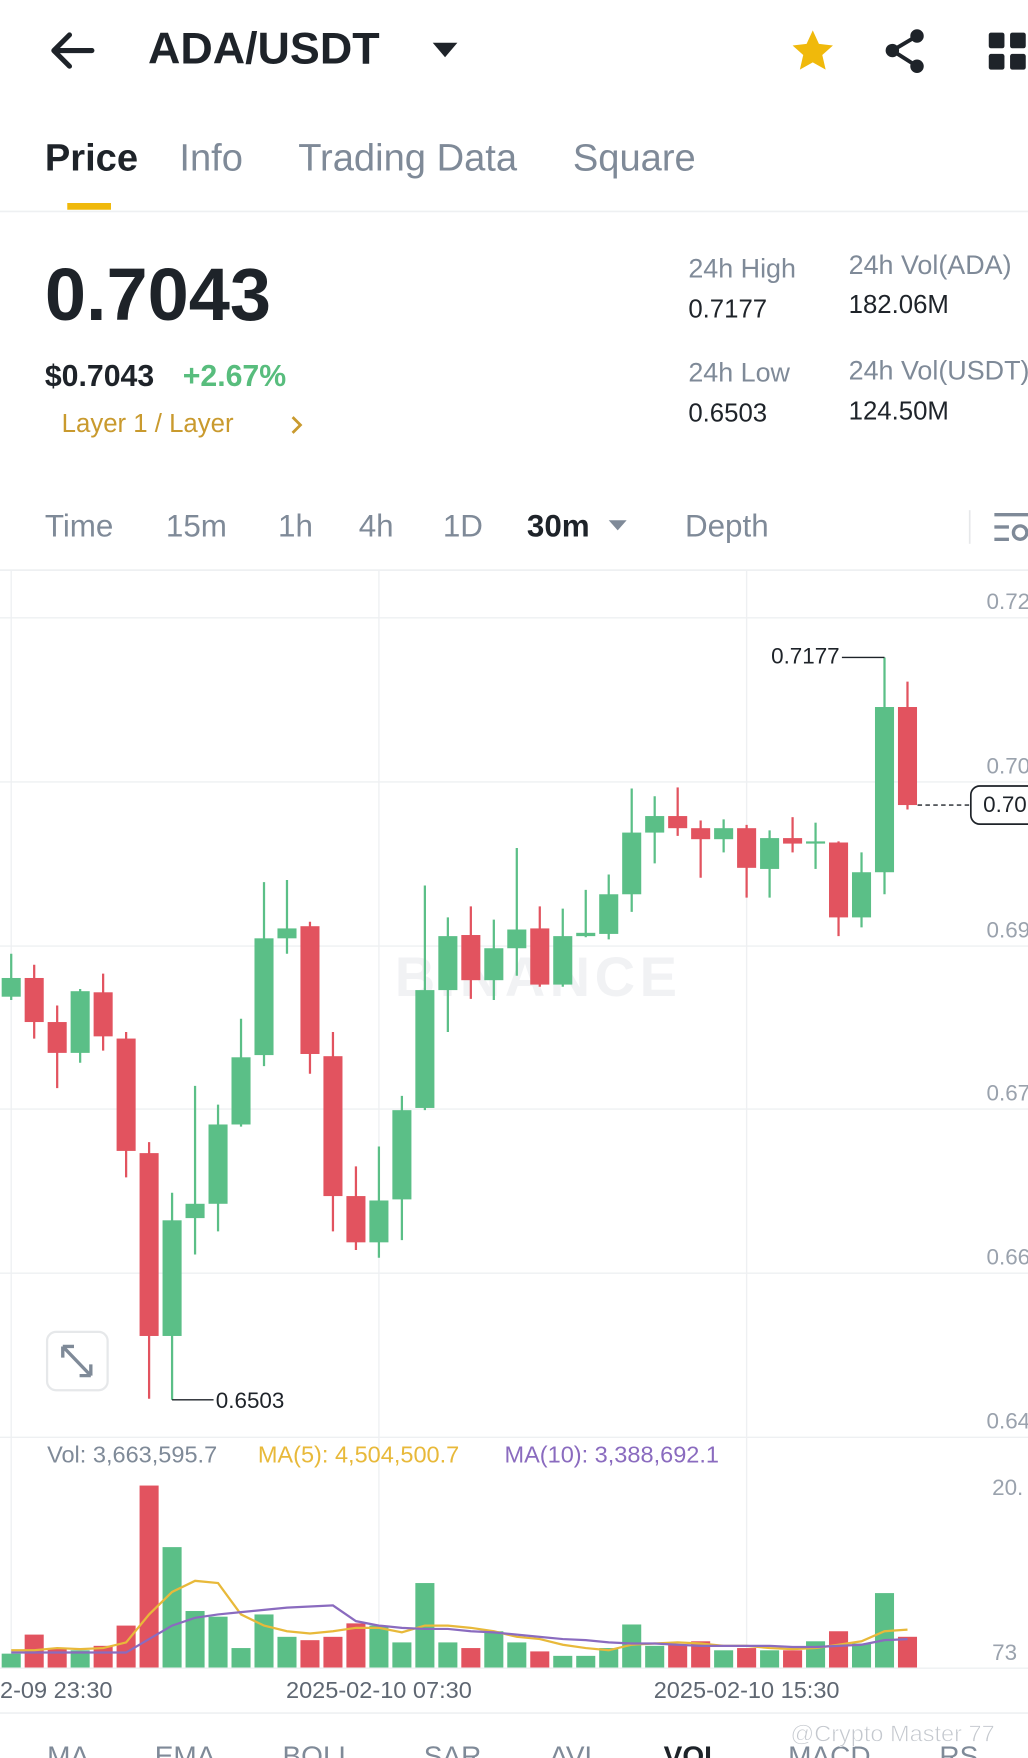 This screenshot has width=1028, height=1758. I want to click on indicator-tab: MA, so click(68, 1749).